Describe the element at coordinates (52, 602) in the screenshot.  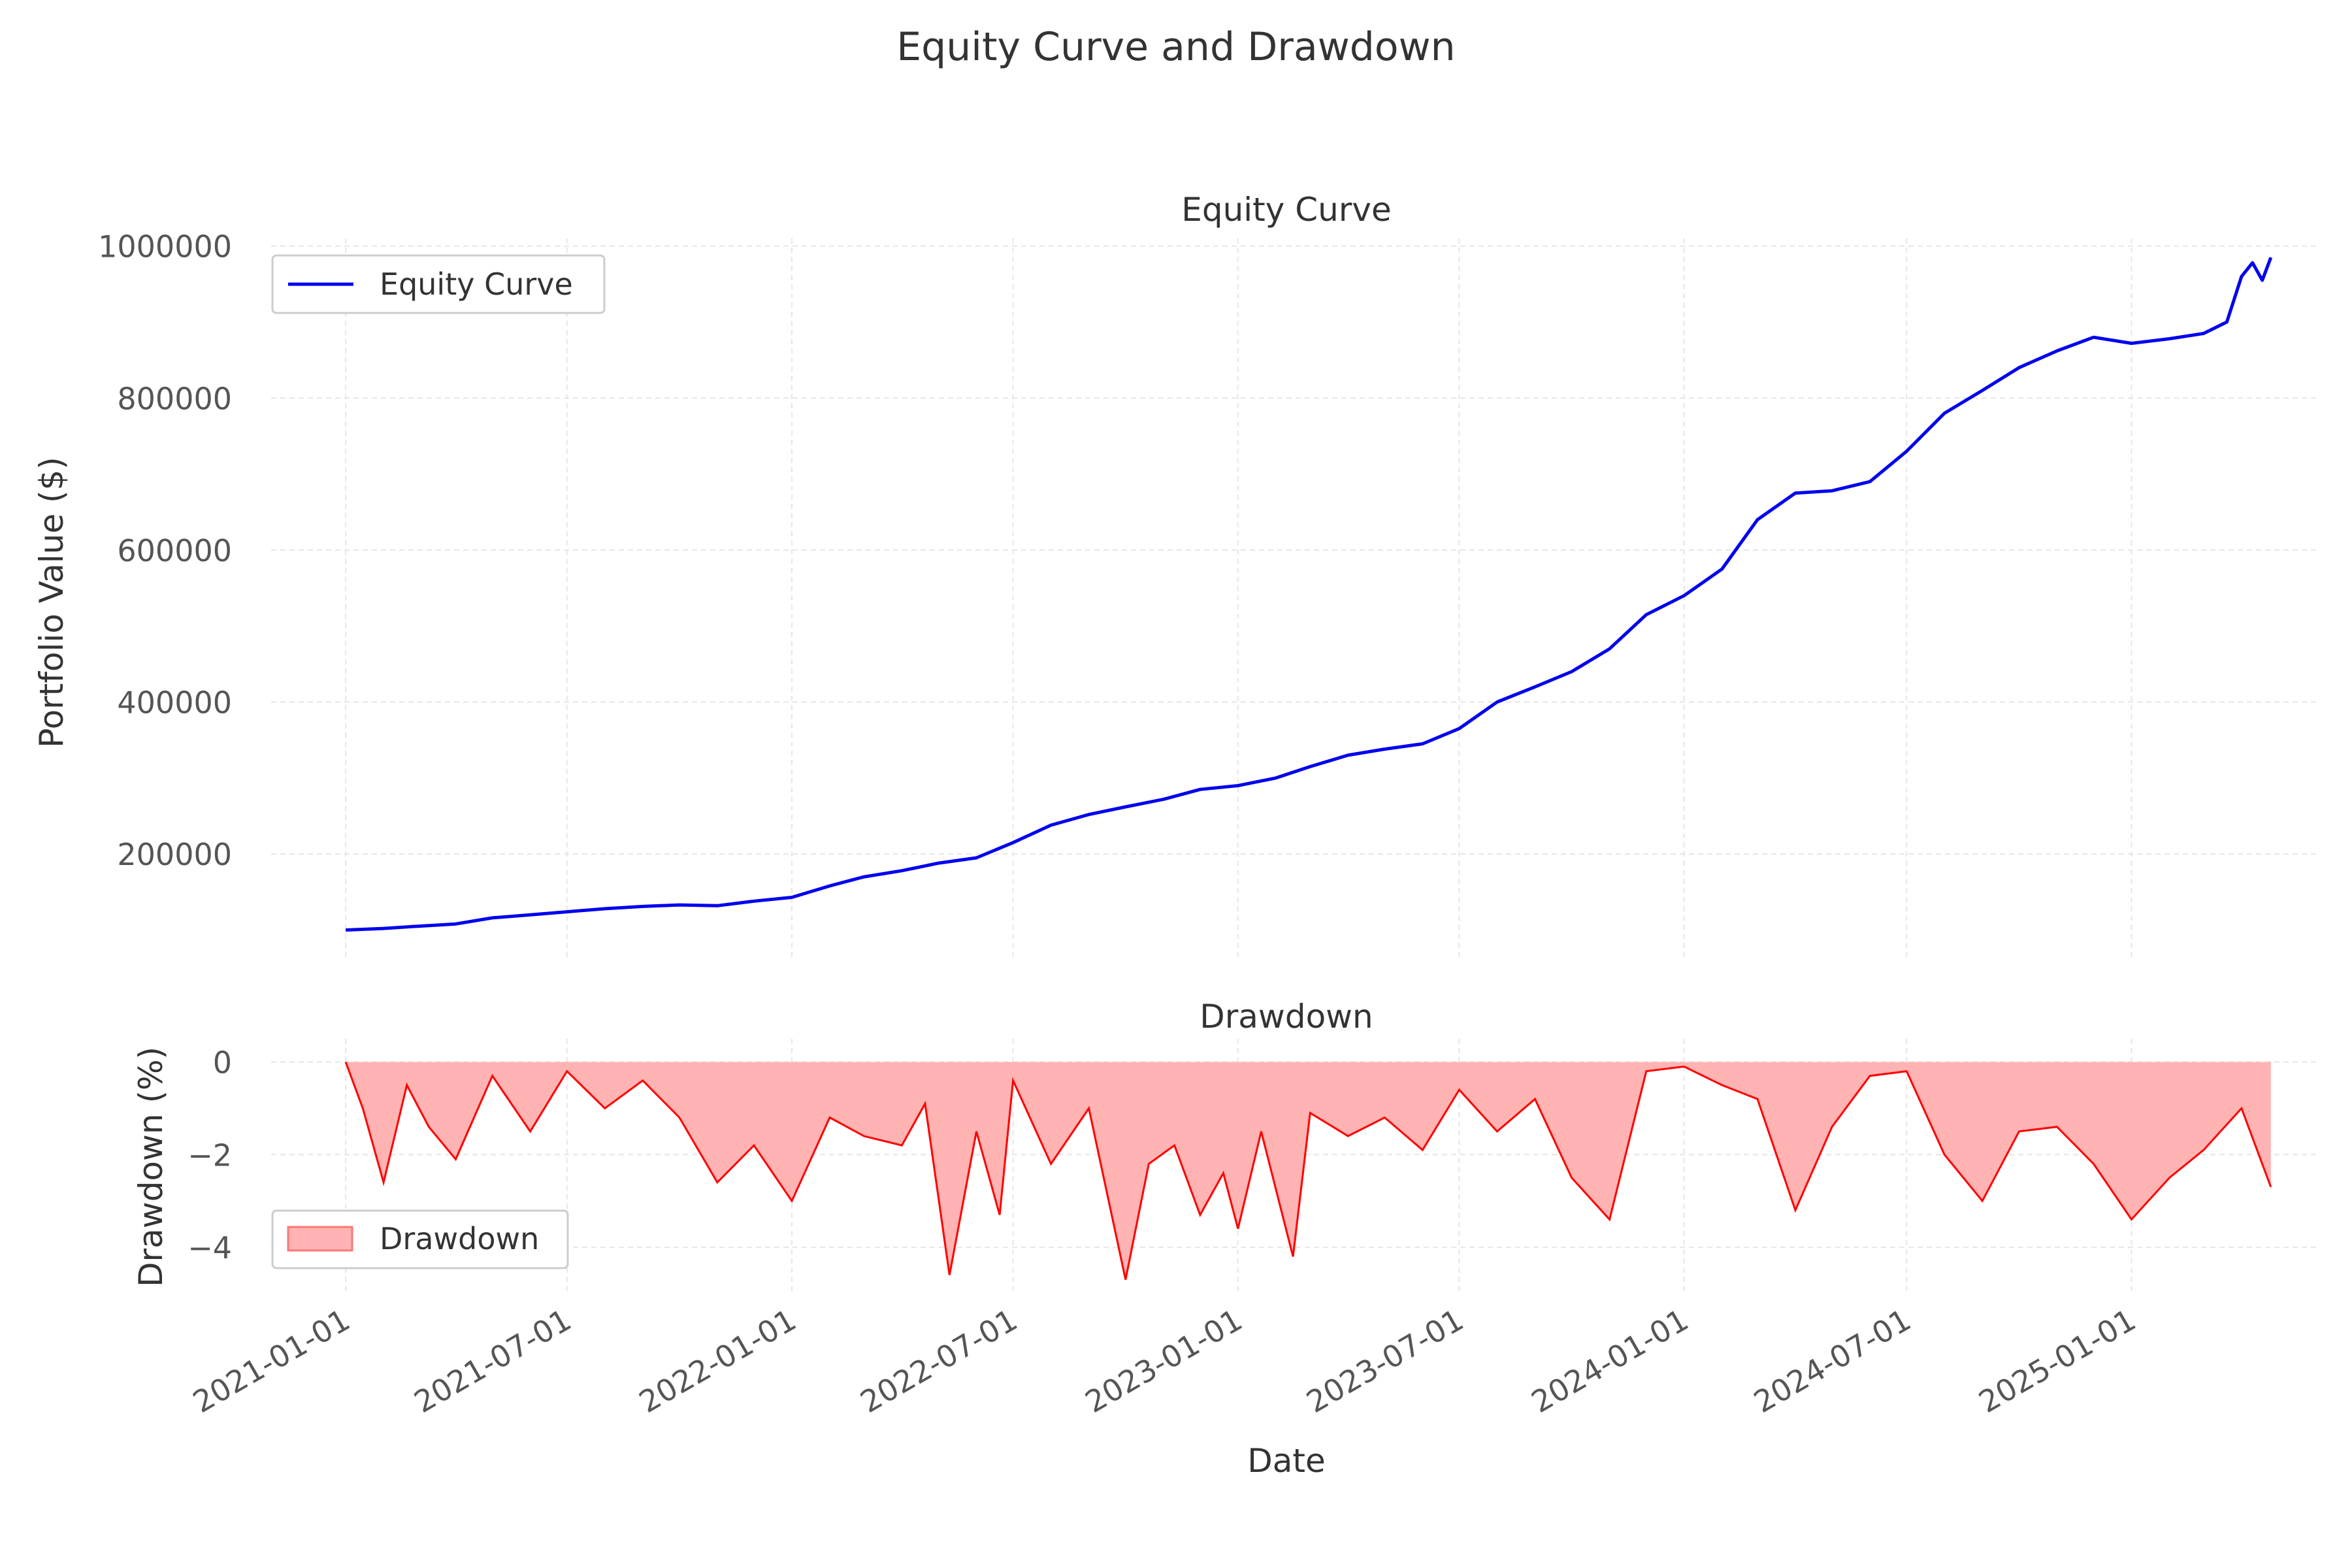
I see `equity-y-axis-label: Portfolio Value ($)` at that location.